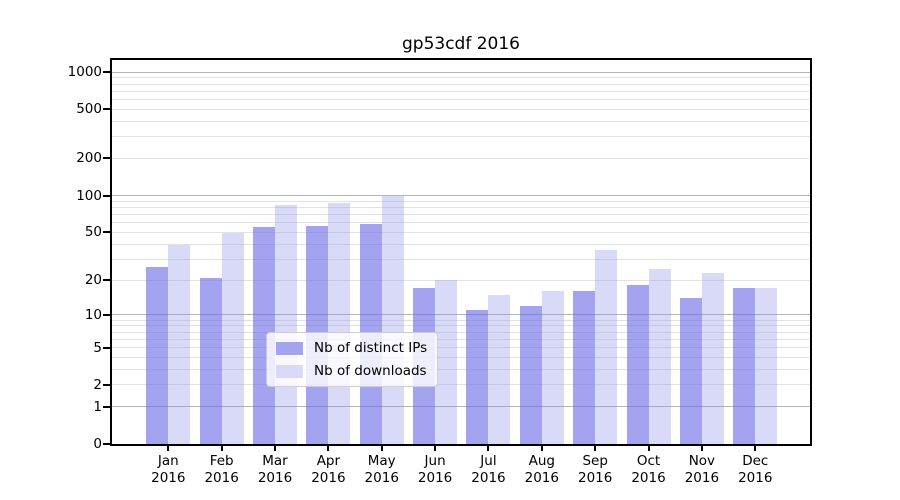  I want to click on legend: Nb of distinct IPs Nb of downloads, so click(352, 359).